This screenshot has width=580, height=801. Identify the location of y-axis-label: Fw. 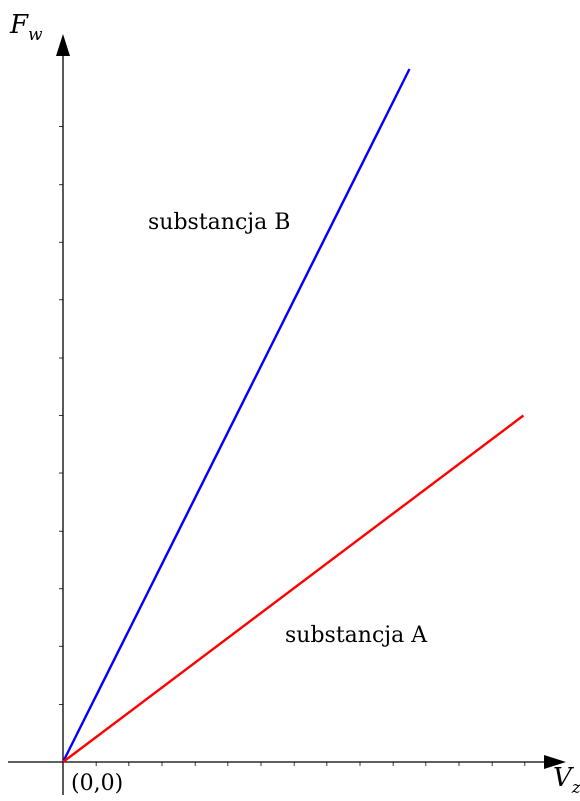
(26, 27).